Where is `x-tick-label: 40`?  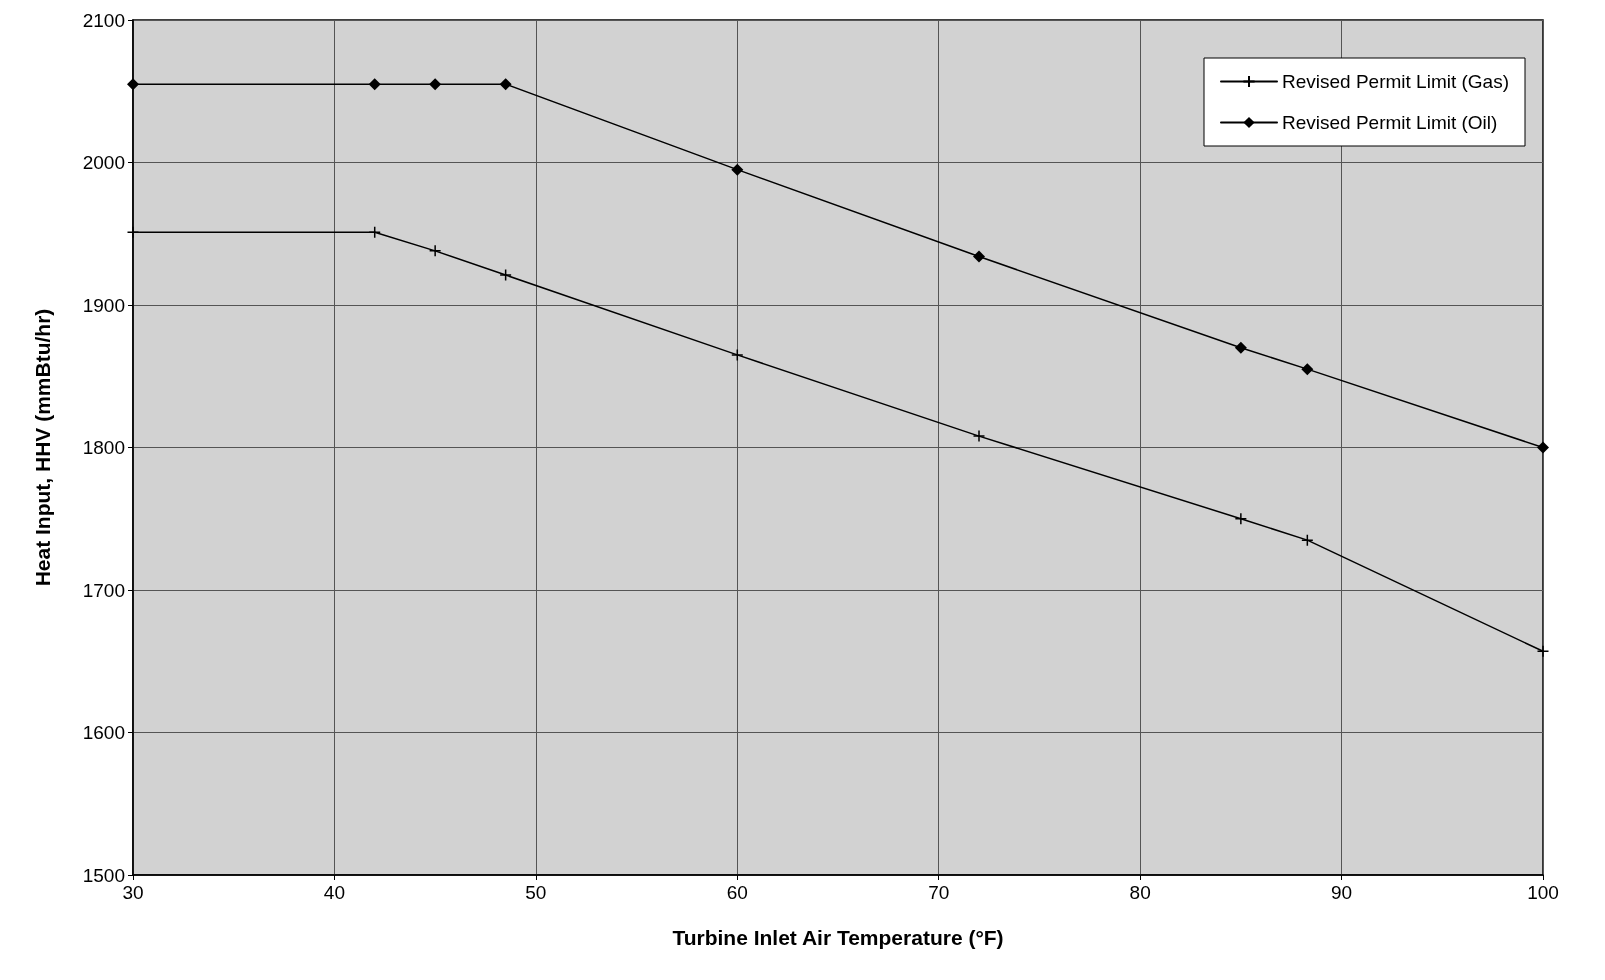
x-tick-label: 40 is located at coordinates (334, 892).